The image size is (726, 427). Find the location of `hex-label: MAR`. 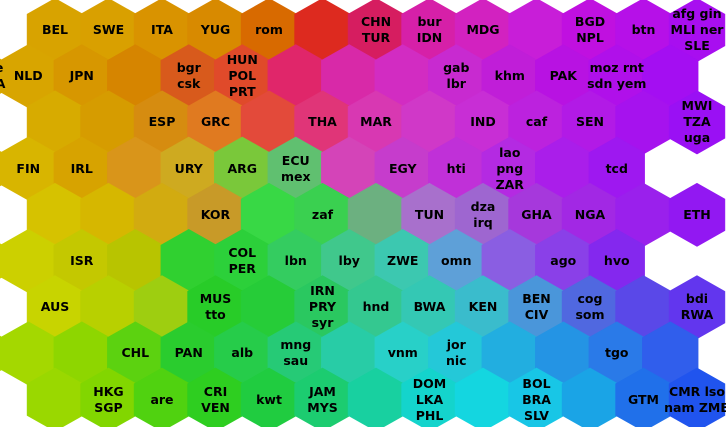

hex-label: MAR is located at coordinates (376, 122).